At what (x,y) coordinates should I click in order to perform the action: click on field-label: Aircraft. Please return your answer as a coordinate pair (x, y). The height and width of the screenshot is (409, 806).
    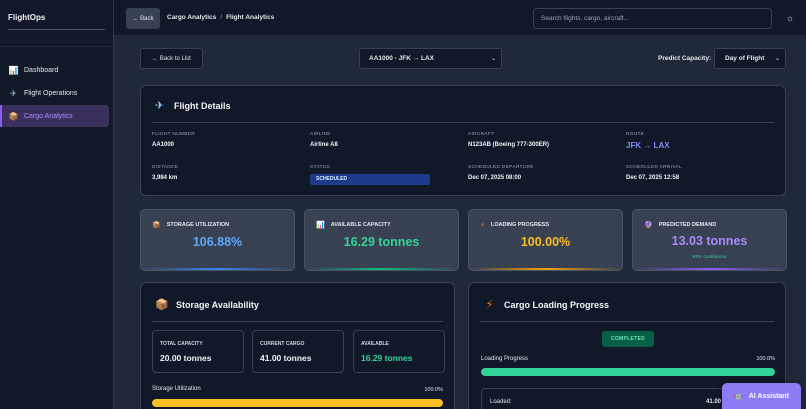
    Looking at the image, I should click on (481, 134).